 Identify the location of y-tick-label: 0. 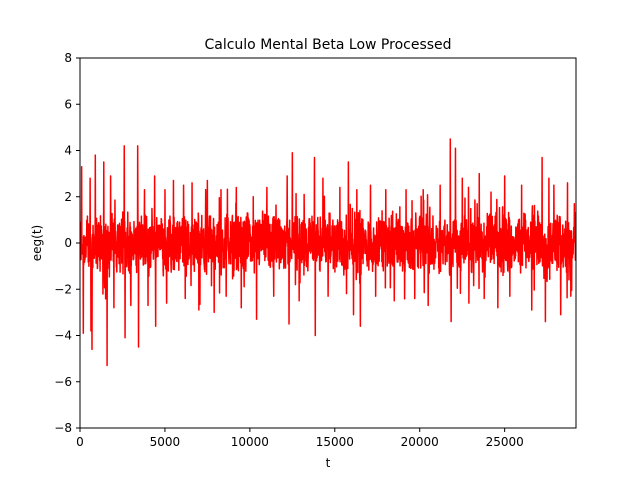
(68, 243).